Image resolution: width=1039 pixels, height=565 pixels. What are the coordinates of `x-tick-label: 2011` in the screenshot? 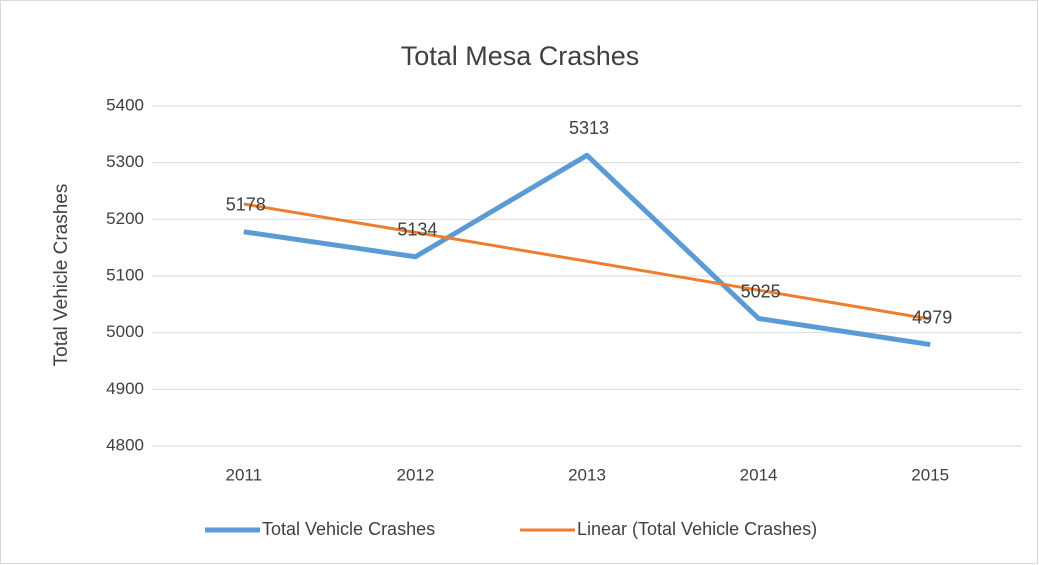 It's located at (244, 474).